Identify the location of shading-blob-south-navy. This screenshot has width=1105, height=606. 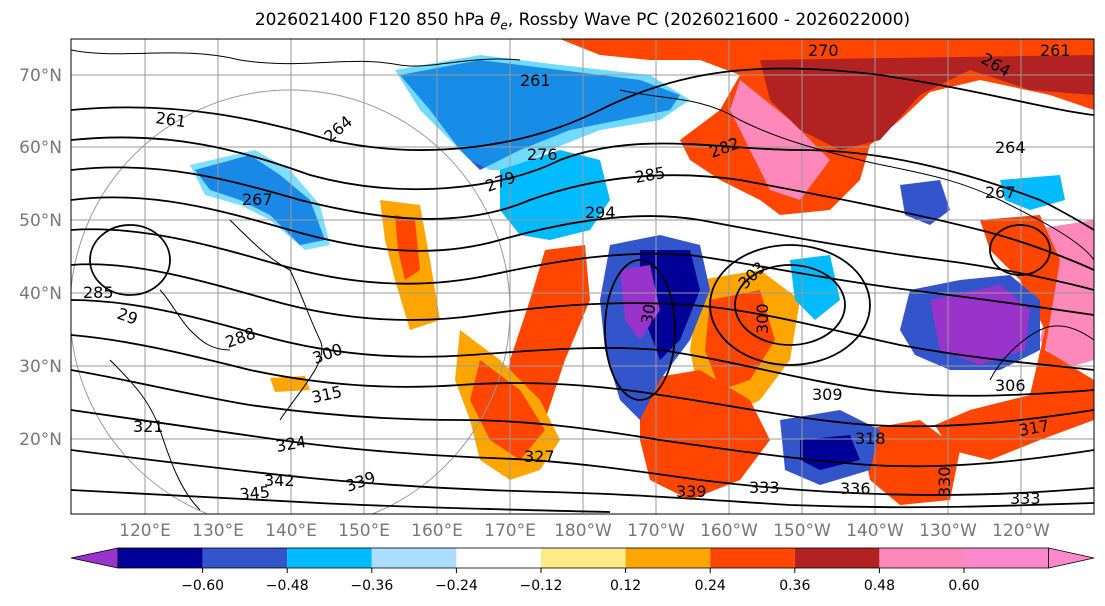
(830, 452).